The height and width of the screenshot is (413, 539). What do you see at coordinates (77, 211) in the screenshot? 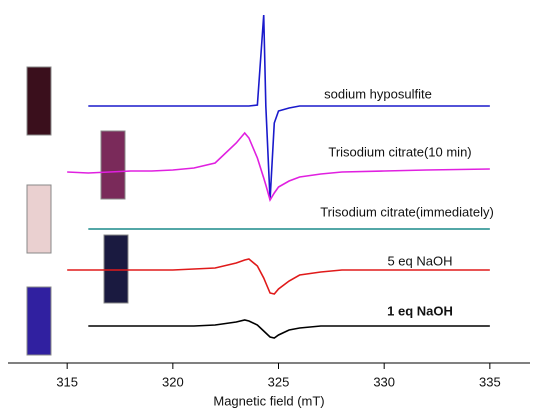
I see `vials` at bounding box center [77, 211].